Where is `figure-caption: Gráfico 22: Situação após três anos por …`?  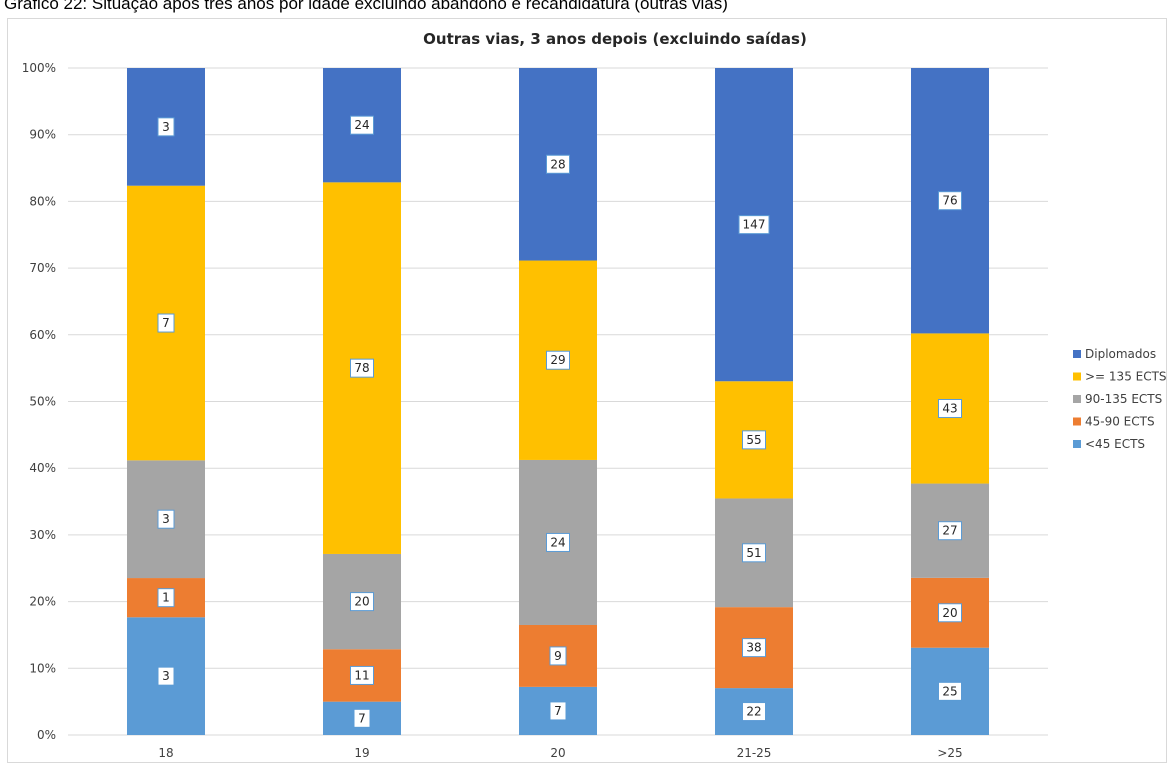 figure-caption: Gráfico 22: Situação após três anos por … is located at coordinates (366, 6).